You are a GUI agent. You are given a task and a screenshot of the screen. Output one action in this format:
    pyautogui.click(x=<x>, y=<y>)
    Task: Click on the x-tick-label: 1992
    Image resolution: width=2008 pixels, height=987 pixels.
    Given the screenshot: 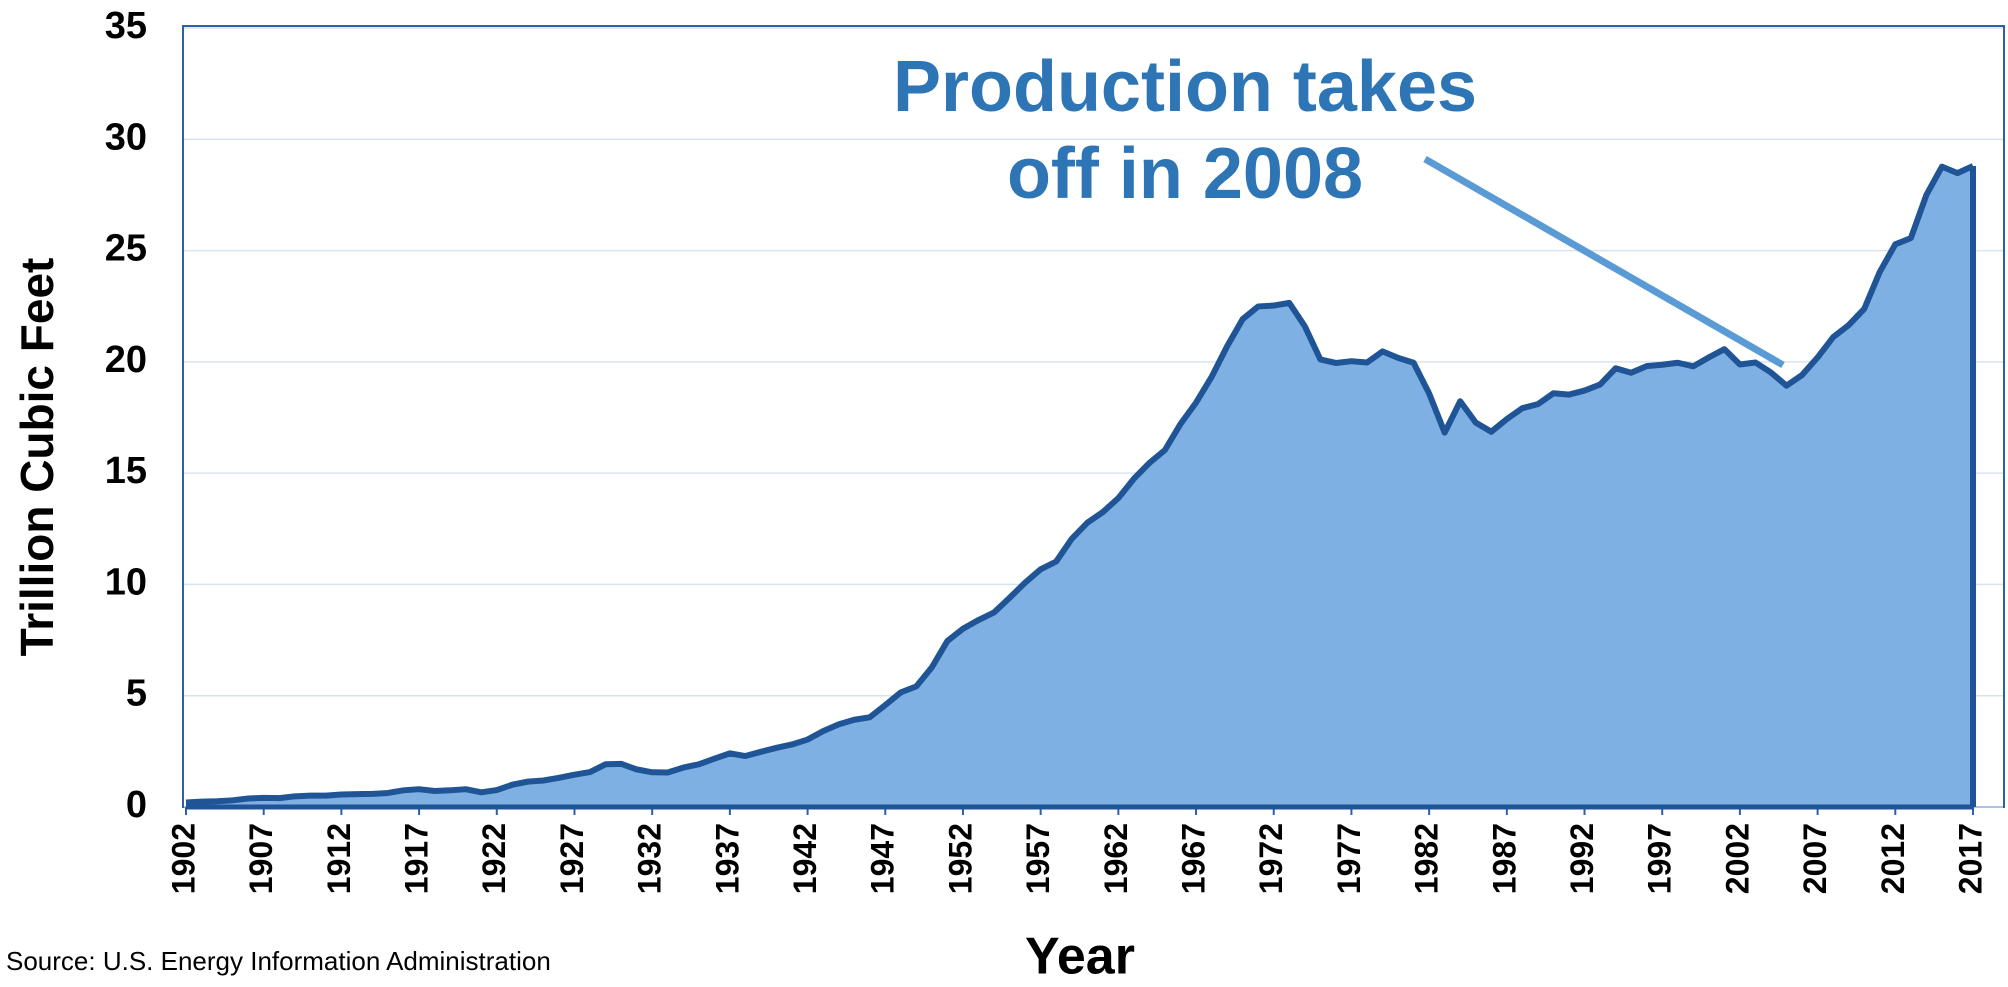 What is the action you would take?
    pyautogui.click(x=1582, y=858)
    